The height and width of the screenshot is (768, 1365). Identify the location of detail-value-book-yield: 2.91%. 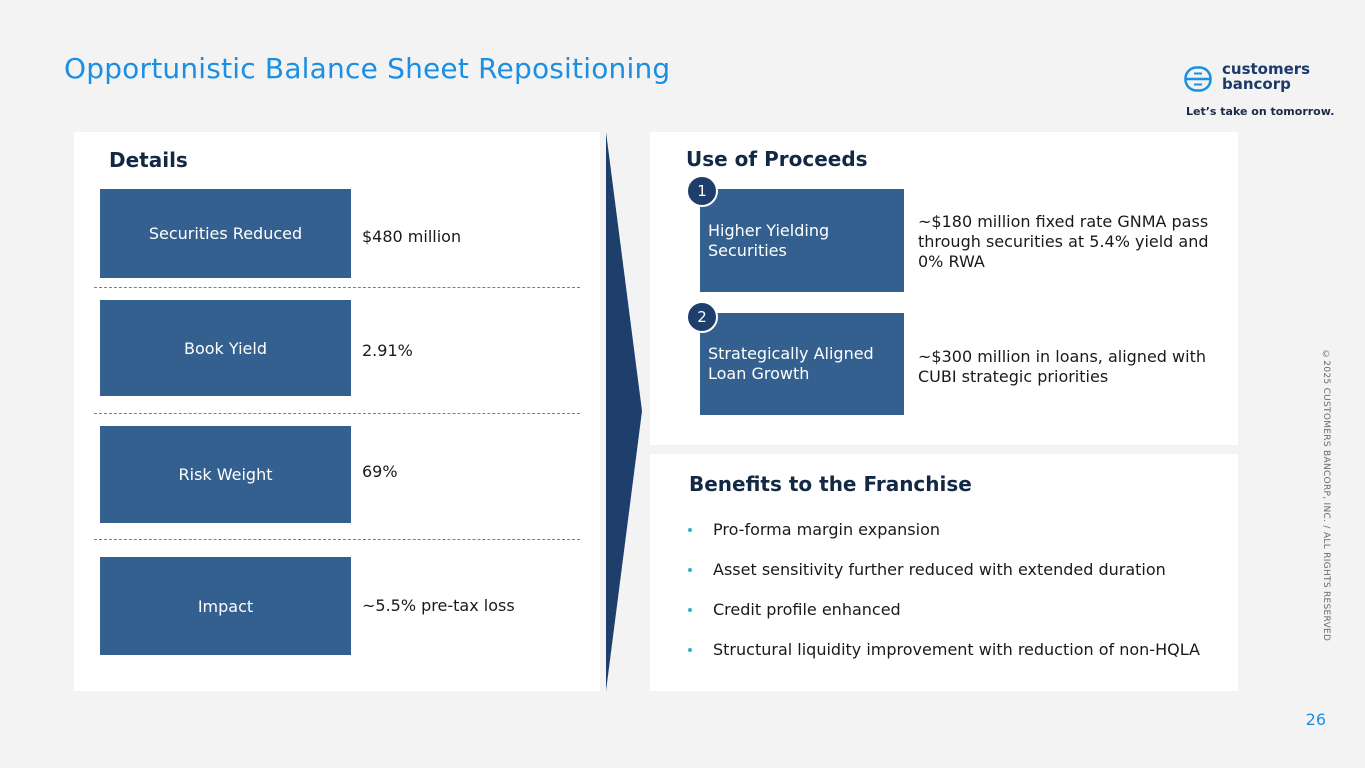
(387, 350).